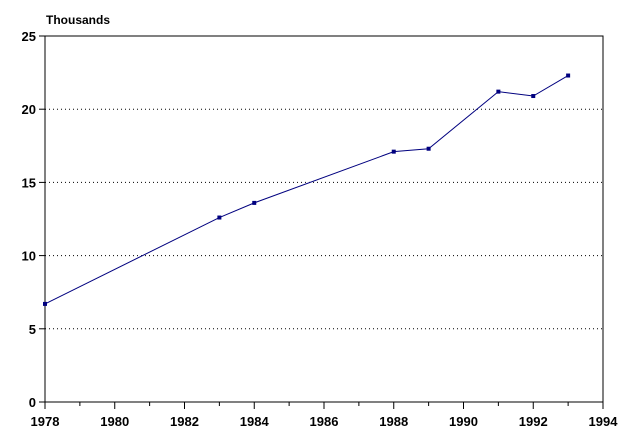 This screenshot has width=640, height=445. I want to click on x-tick-label: 1988, so click(393, 421).